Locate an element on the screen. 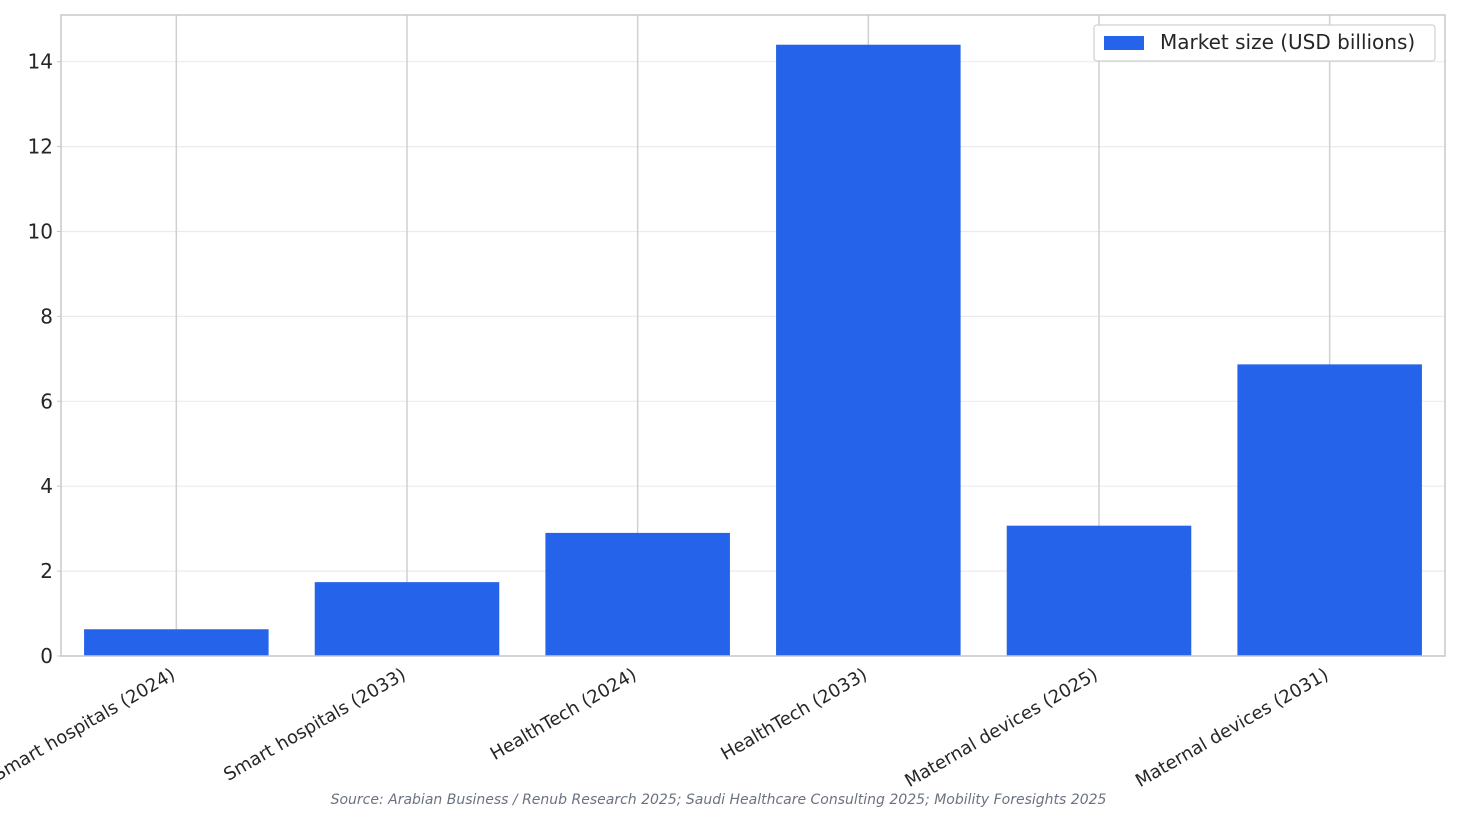  legend-box is located at coordinates (1264, 43).